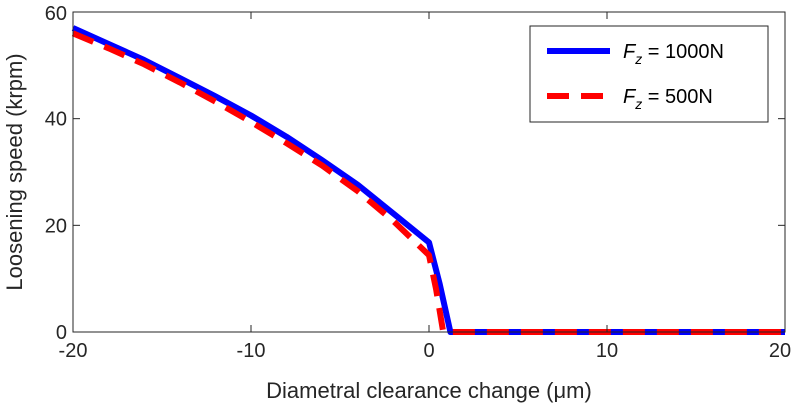 The height and width of the screenshot is (411, 800). I want to click on x-tick-label: 10, so click(607, 351).